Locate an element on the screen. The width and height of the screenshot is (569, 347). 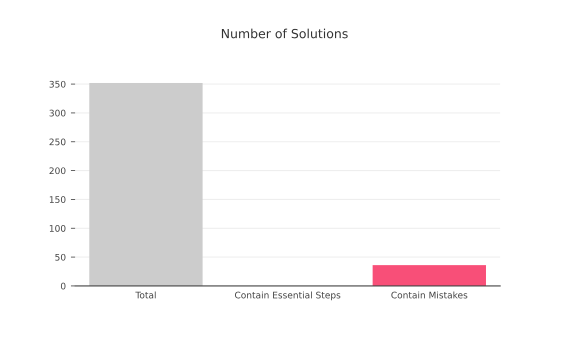
x-tick-label: Total is located at coordinates (145, 294).